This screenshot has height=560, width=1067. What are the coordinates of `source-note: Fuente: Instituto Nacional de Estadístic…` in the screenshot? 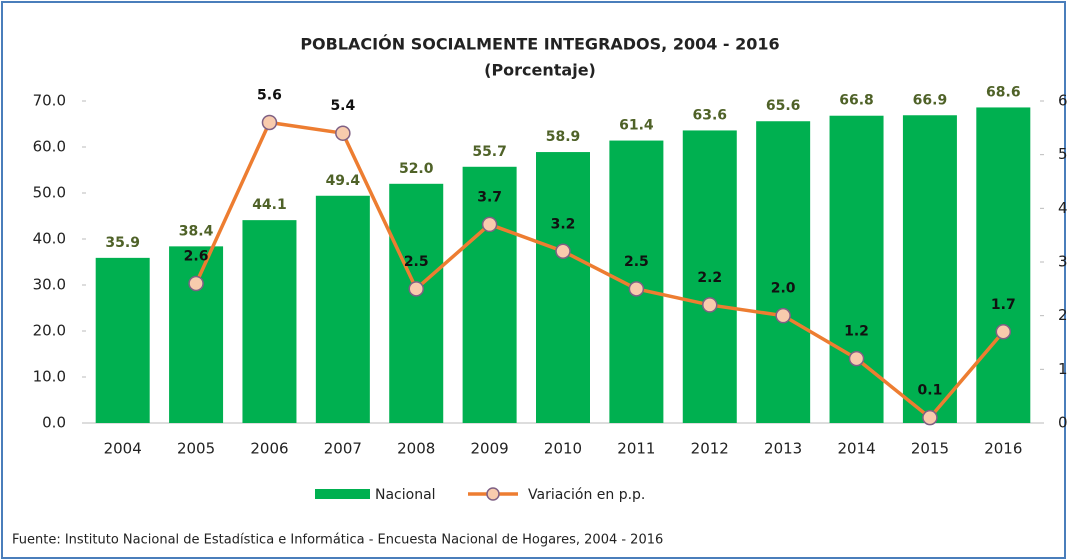 It's located at (337, 540).